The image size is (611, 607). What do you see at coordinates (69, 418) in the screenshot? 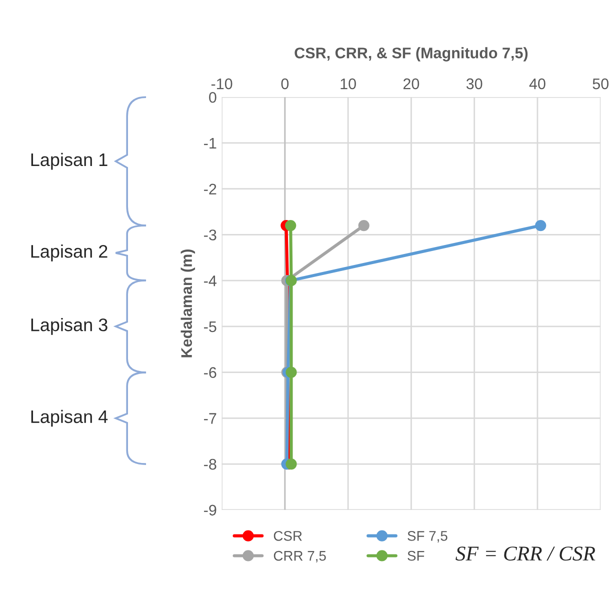
I see `text: Lapisan 4` at bounding box center [69, 418].